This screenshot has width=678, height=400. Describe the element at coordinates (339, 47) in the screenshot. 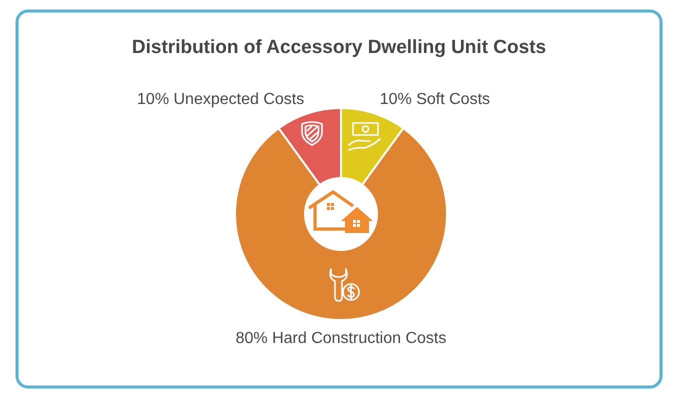

I see `chart-title: Distribution of Accessory Dwelling Unit Costs` at that location.